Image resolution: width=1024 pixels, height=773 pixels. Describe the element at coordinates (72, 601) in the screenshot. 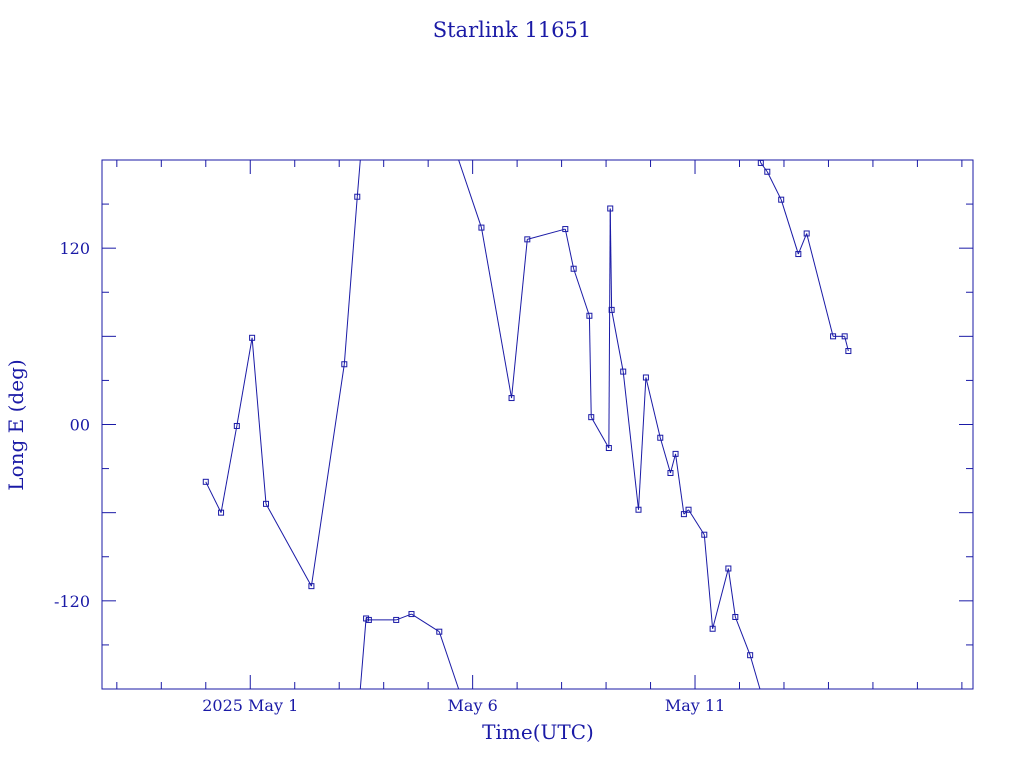

I see `y-tick-label: -120` at that location.